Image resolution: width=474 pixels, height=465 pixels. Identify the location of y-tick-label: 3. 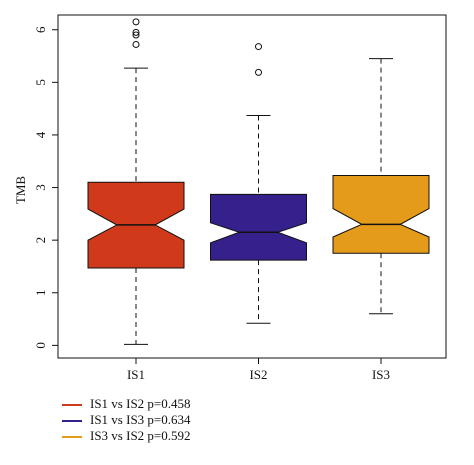
(40, 187).